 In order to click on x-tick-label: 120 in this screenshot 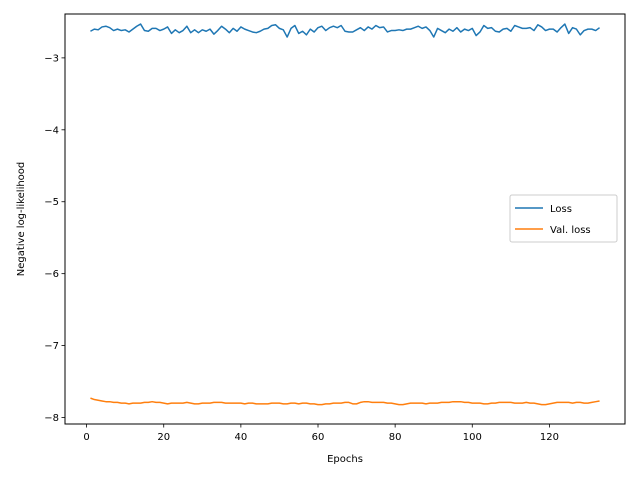, I will do `click(549, 437)`.